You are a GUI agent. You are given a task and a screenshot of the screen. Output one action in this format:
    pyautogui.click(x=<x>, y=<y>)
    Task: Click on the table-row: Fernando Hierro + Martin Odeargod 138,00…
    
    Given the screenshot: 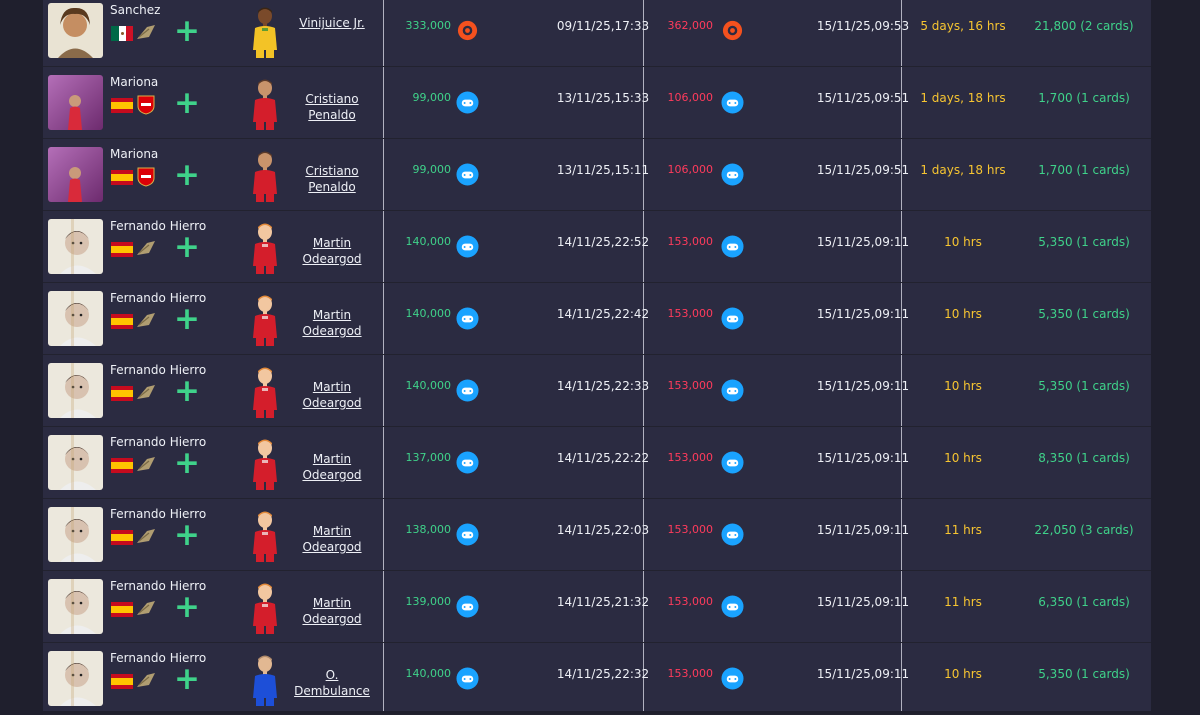 What is the action you would take?
    pyautogui.click(x=597, y=535)
    